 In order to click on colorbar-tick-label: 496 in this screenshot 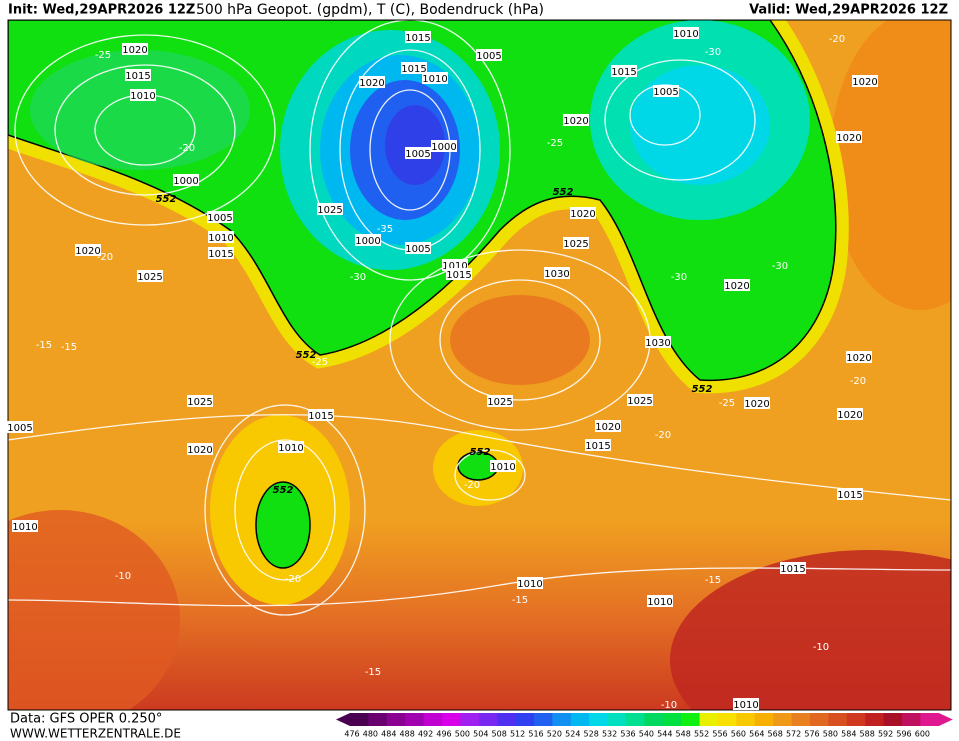, I will do `click(443, 734)`.